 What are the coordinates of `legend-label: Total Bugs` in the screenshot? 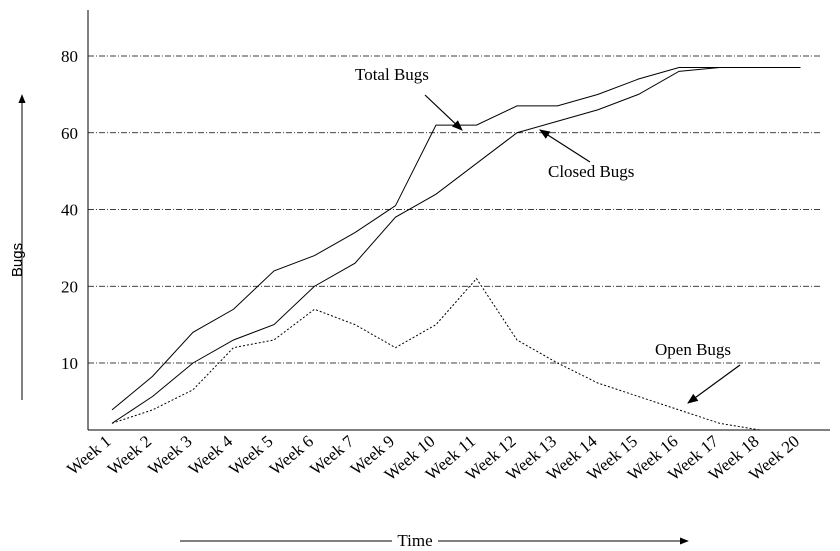 It's located at (392, 74).